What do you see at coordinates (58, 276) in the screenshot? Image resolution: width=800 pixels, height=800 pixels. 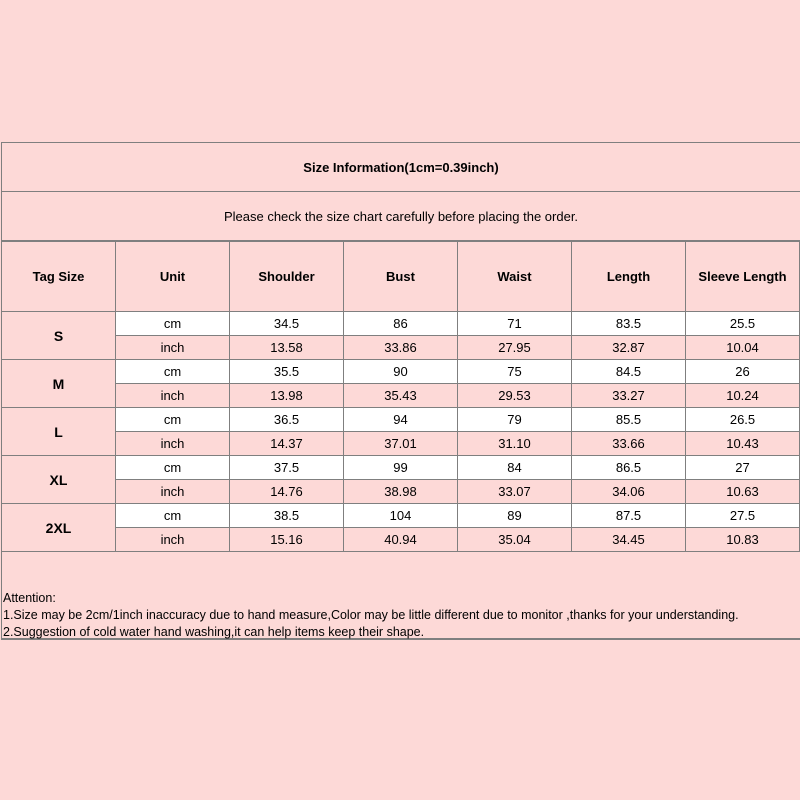 I see `column-header: Tag Size` at bounding box center [58, 276].